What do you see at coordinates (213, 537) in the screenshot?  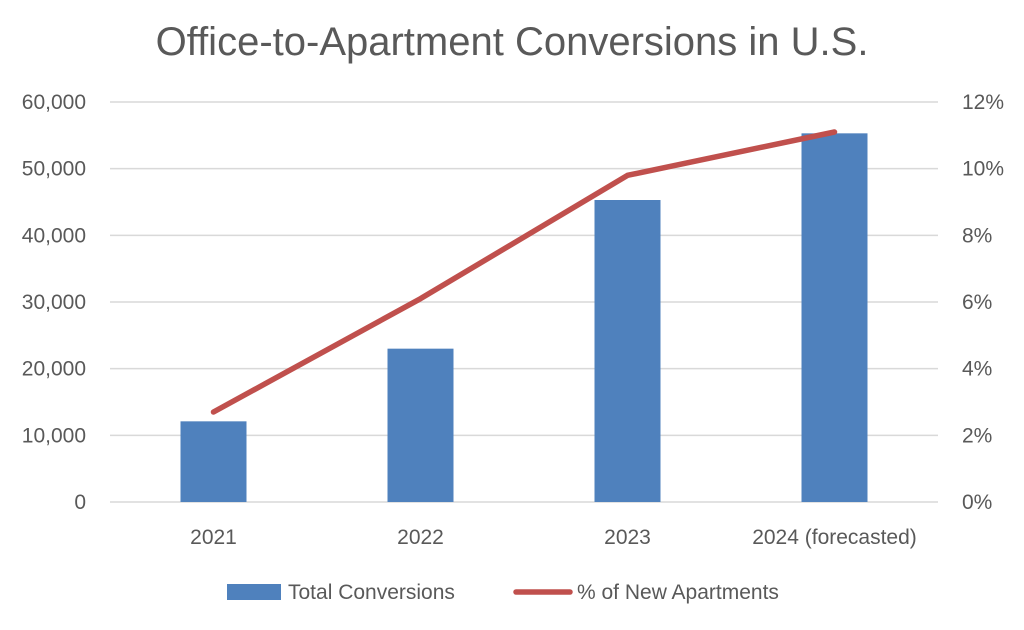 I see `x-tick-label: 2021` at bounding box center [213, 537].